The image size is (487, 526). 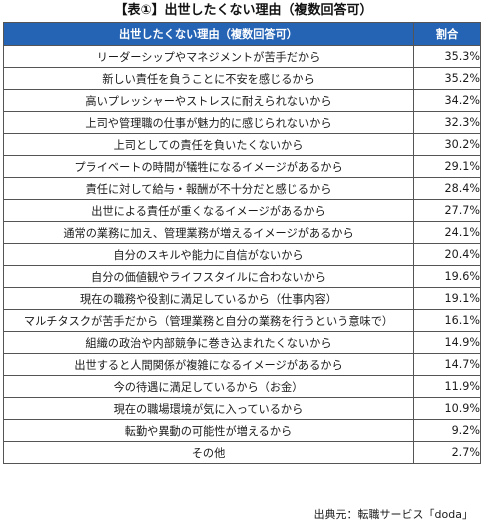 I want to click on table-row: 自分の価値観やライフスタイルに合わないから 19.6%, so click(x=242, y=276).